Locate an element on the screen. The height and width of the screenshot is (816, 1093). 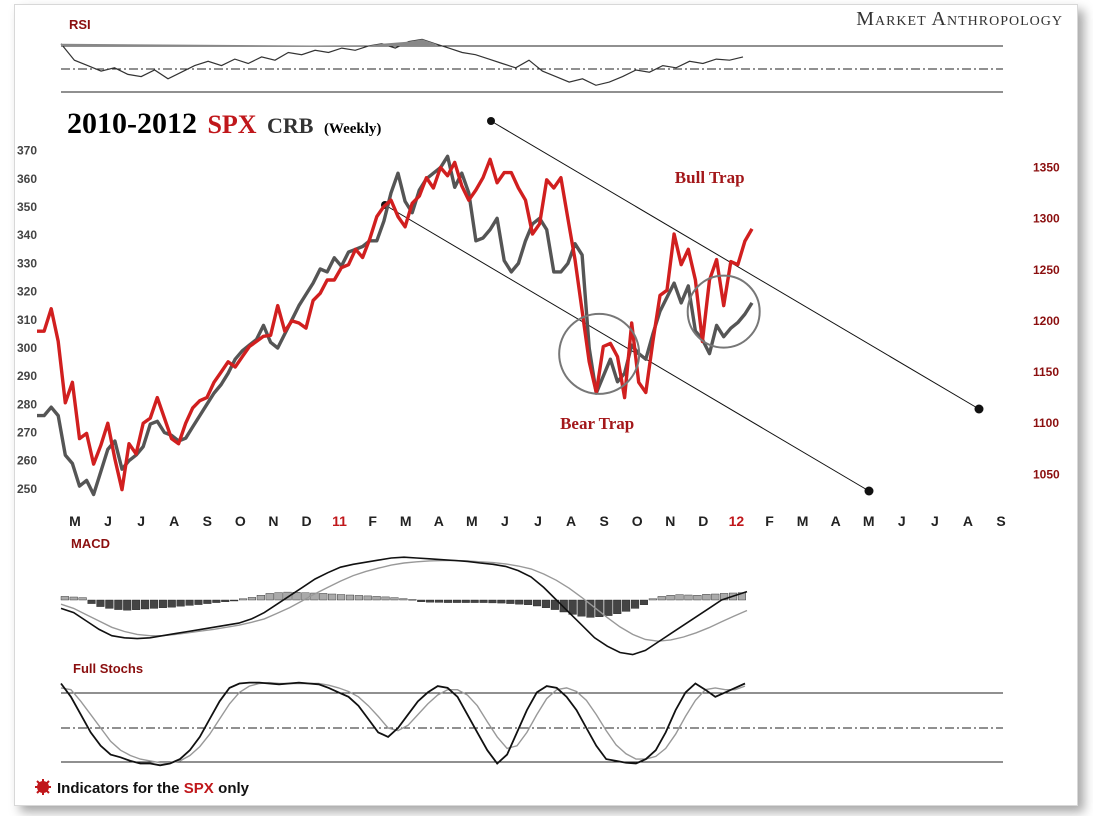
right-axis-tick: 1100 is located at coordinates (1046, 423).